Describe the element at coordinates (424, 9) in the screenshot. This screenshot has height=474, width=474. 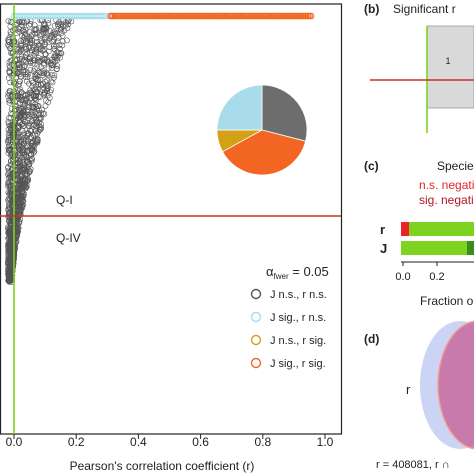
I see `panel-b-title: Significant r` at that location.